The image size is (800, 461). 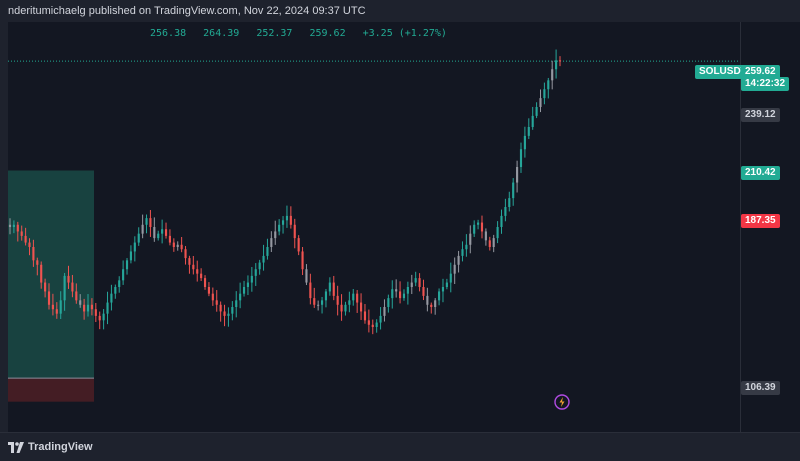 What do you see at coordinates (723, 72) in the screenshot?
I see `symbol-price-tag: SOLUSDT` at bounding box center [723, 72].